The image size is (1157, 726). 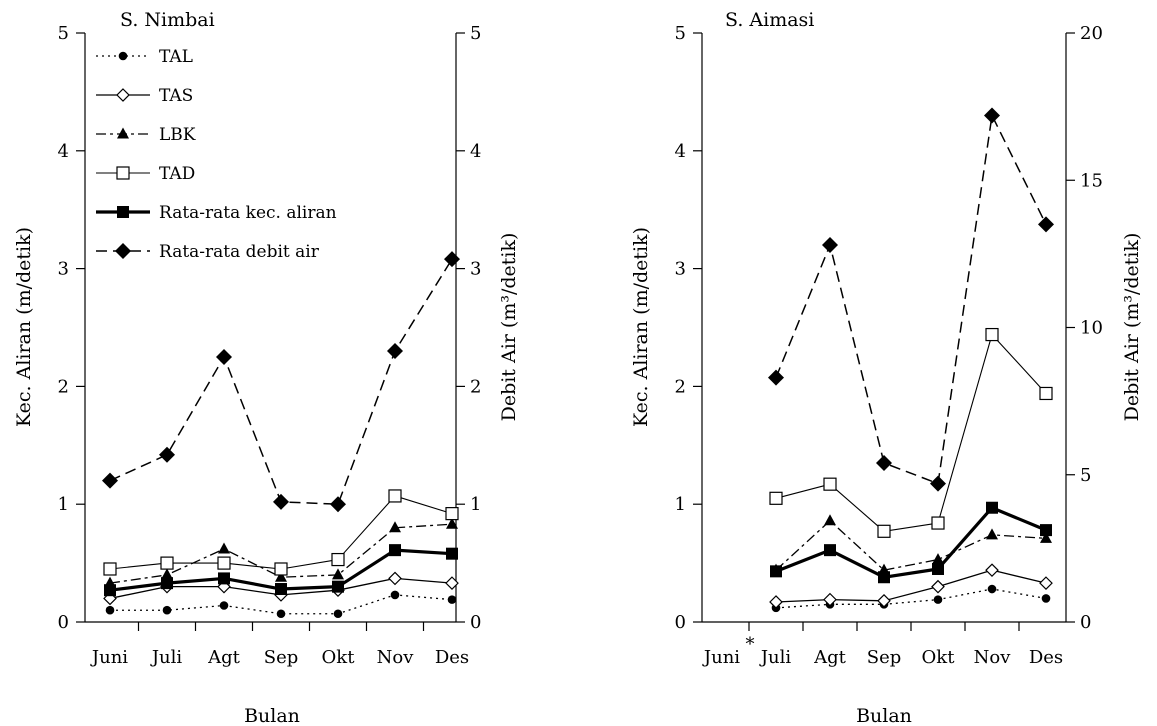 What do you see at coordinates (63, 386) in the screenshot?
I see `y-tick-label-left: 2` at bounding box center [63, 386].